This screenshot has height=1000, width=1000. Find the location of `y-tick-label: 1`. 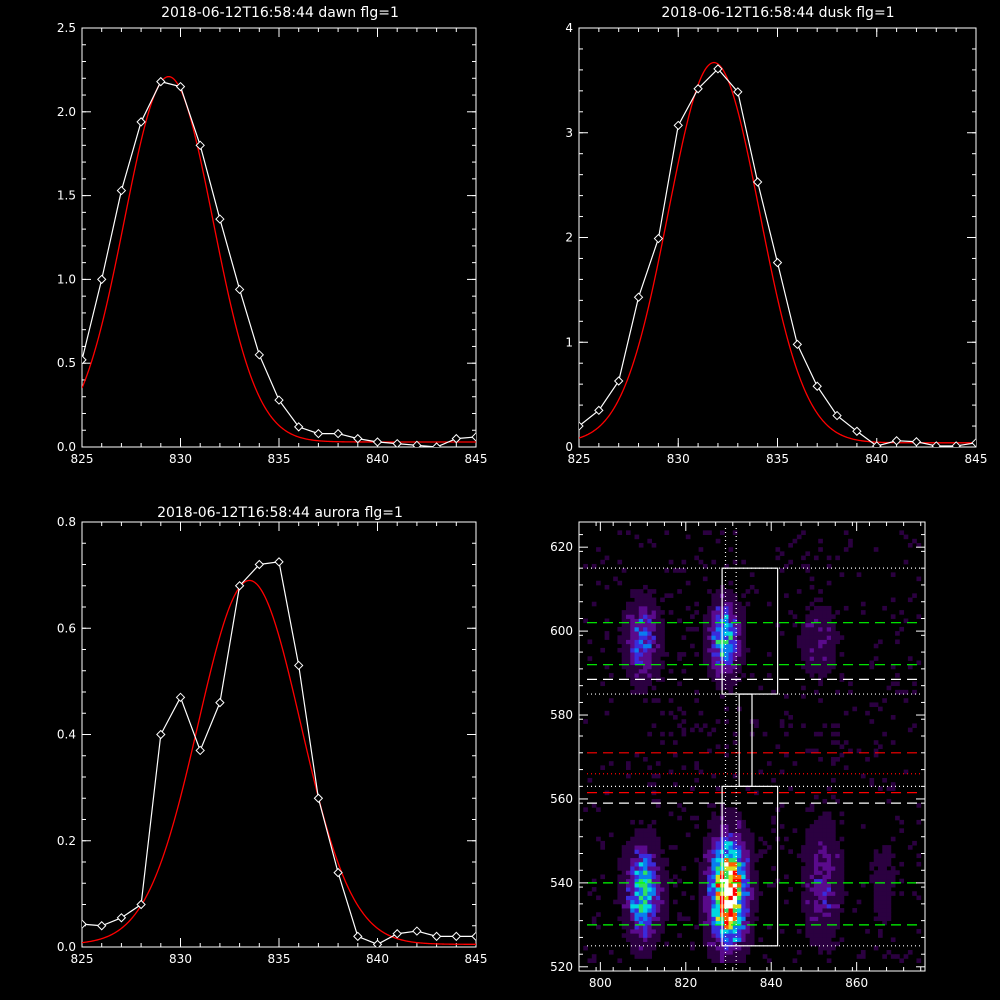

y-tick-label: 1 is located at coordinates (569, 342).